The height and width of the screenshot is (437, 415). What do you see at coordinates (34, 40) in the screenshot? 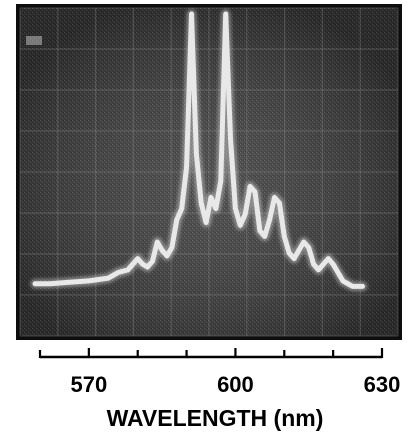
I see `screen-corner-mark` at bounding box center [34, 40].